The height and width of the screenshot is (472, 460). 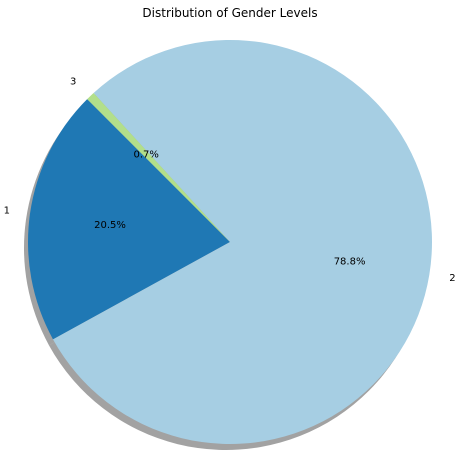 What do you see at coordinates (350, 262) in the screenshot?
I see `pct-label-2: 78.8%` at bounding box center [350, 262].